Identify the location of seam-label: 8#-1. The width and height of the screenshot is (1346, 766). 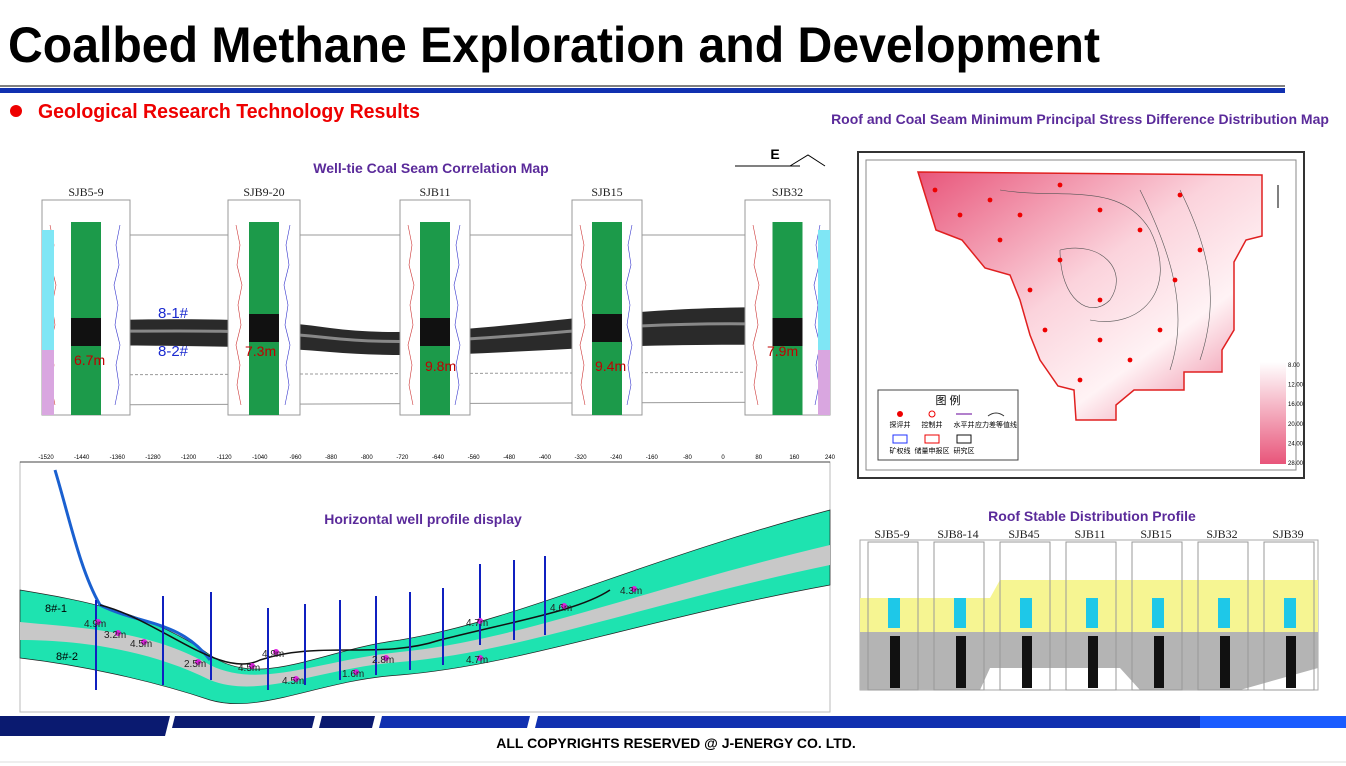
(56, 609).